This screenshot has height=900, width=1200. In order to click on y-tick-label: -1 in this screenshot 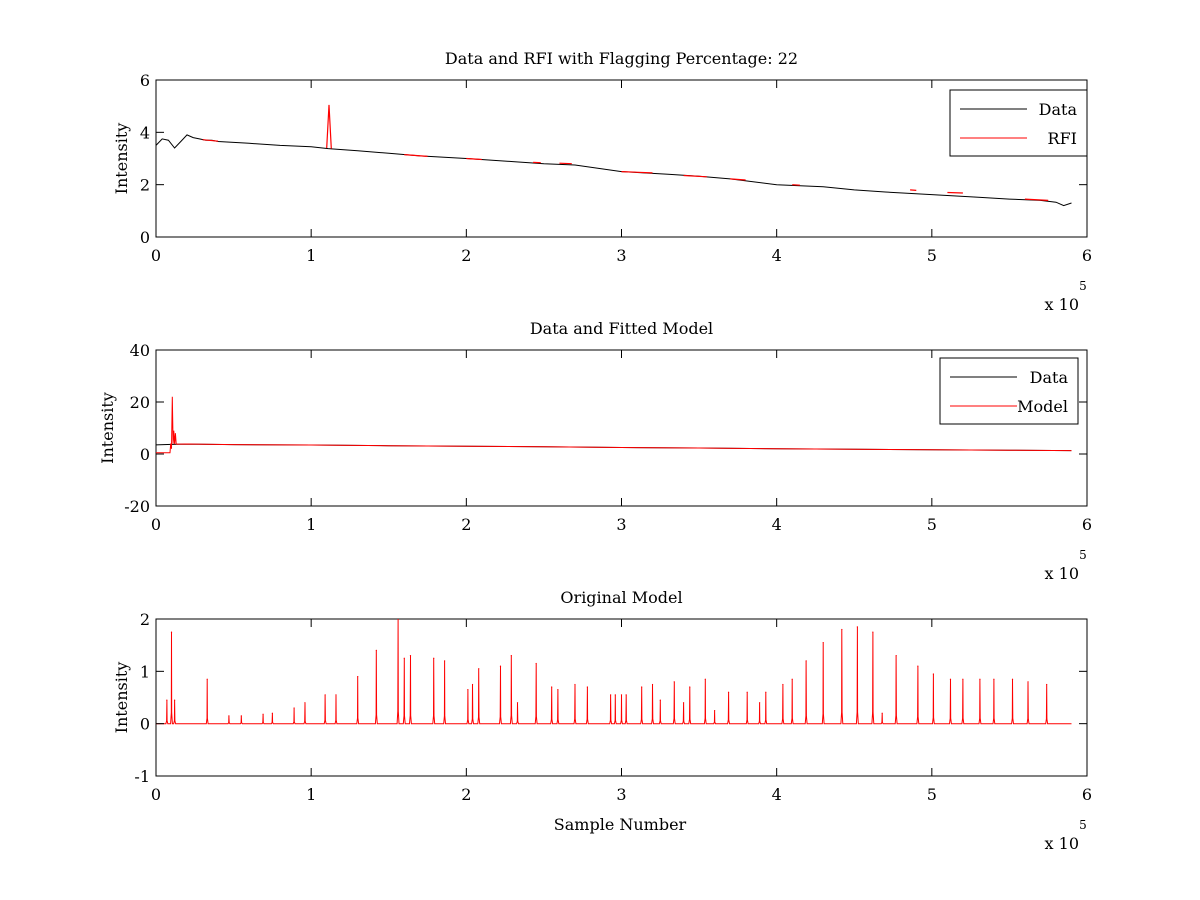, I will do `click(142, 776)`.